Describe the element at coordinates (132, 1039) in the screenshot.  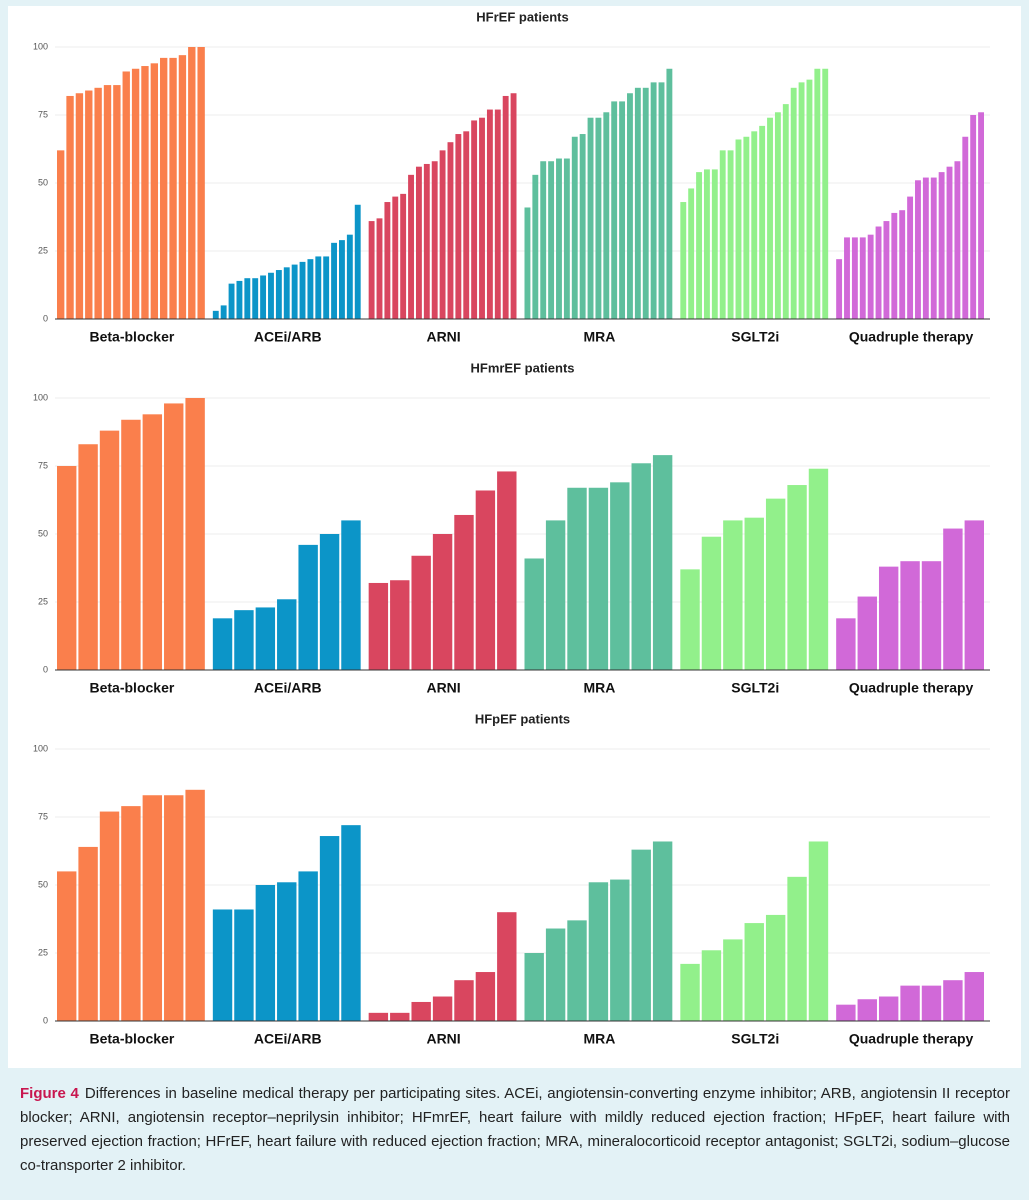
I see `x-tick-label: Beta-blocker` at that location.